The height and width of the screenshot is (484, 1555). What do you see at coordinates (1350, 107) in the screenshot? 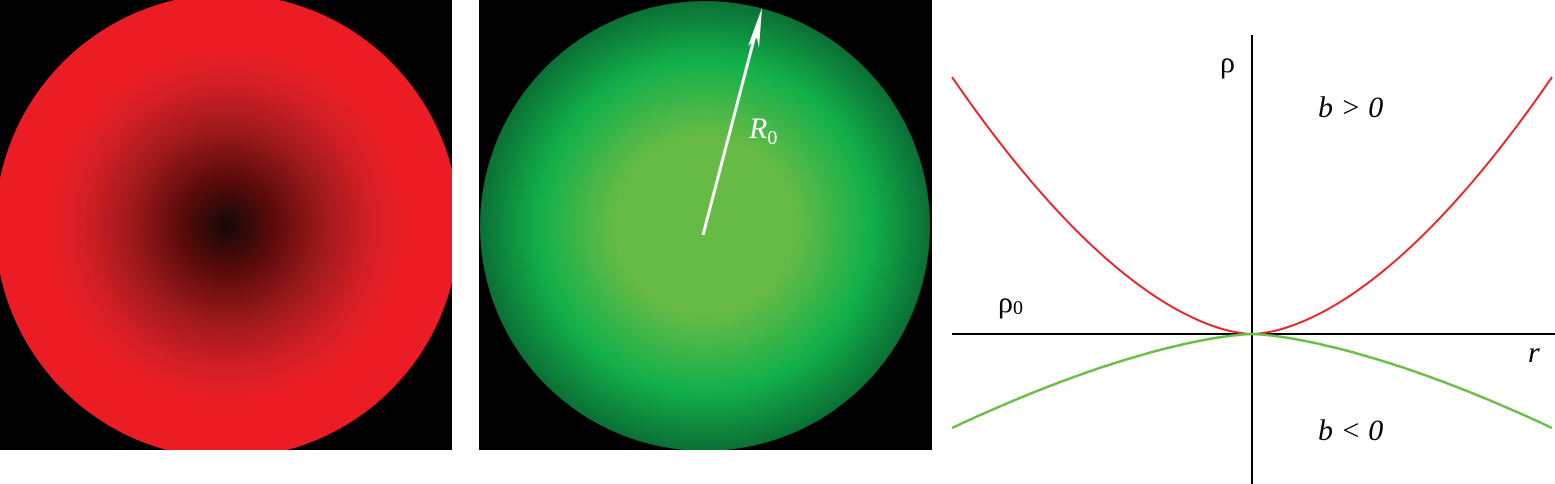
I see `positive-b-label: b > 0` at bounding box center [1350, 107].